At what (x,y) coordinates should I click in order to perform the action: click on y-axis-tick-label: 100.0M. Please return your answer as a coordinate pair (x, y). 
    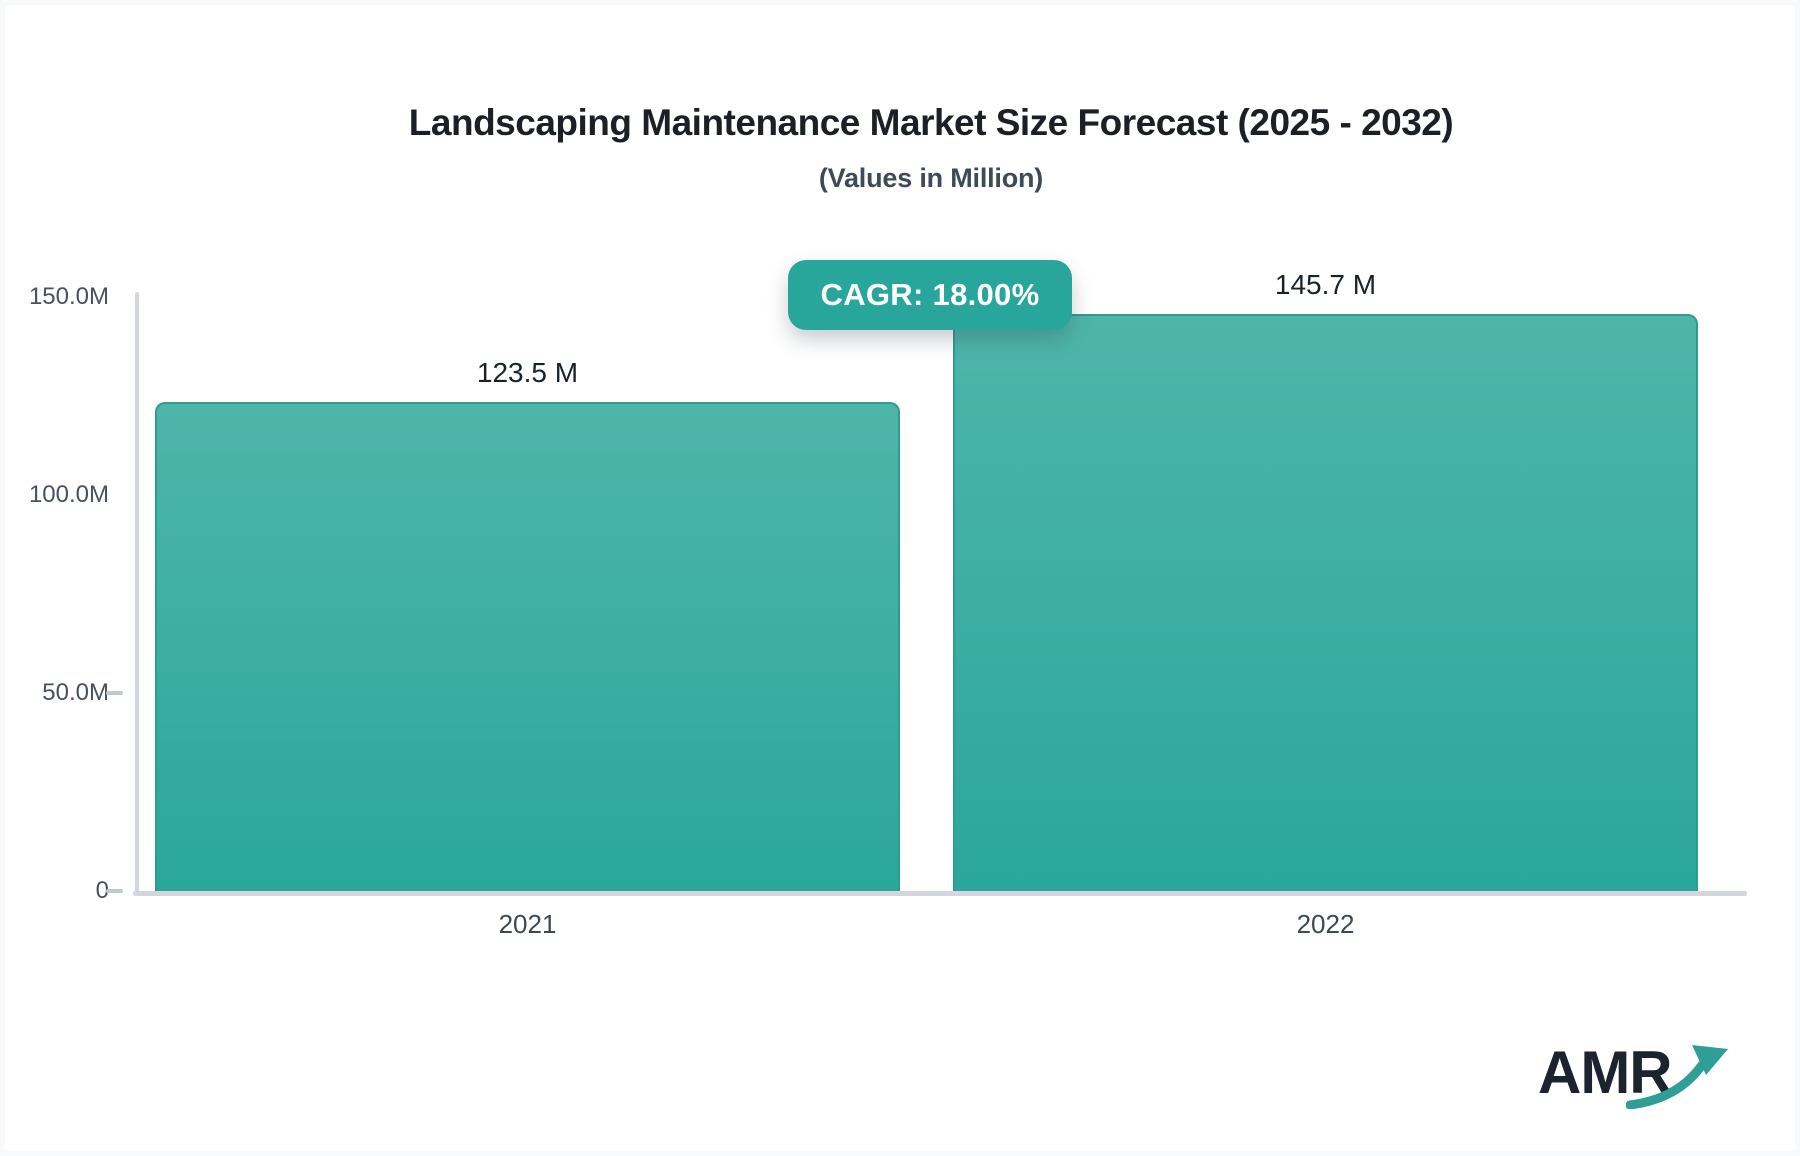
    Looking at the image, I should click on (68, 494).